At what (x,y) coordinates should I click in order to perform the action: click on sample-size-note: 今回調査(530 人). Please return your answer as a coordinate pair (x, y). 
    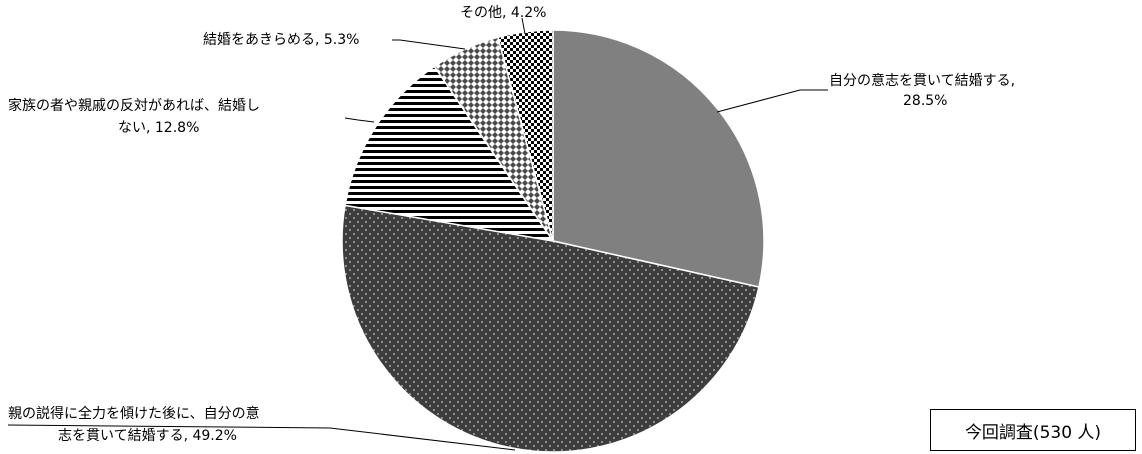
    Looking at the image, I should click on (1033, 430).